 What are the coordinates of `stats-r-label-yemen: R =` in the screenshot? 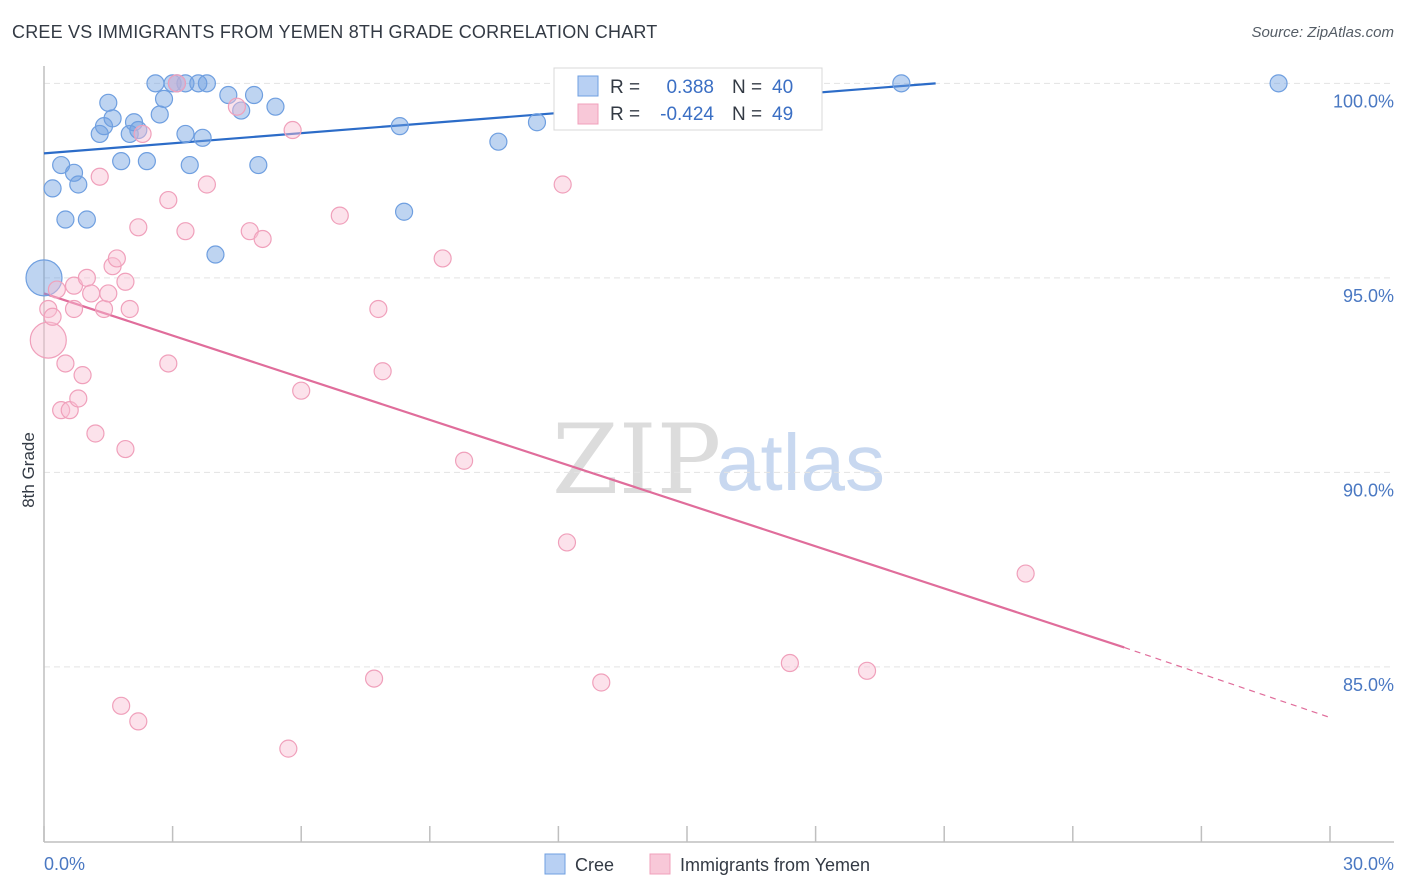 It's located at (625, 114).